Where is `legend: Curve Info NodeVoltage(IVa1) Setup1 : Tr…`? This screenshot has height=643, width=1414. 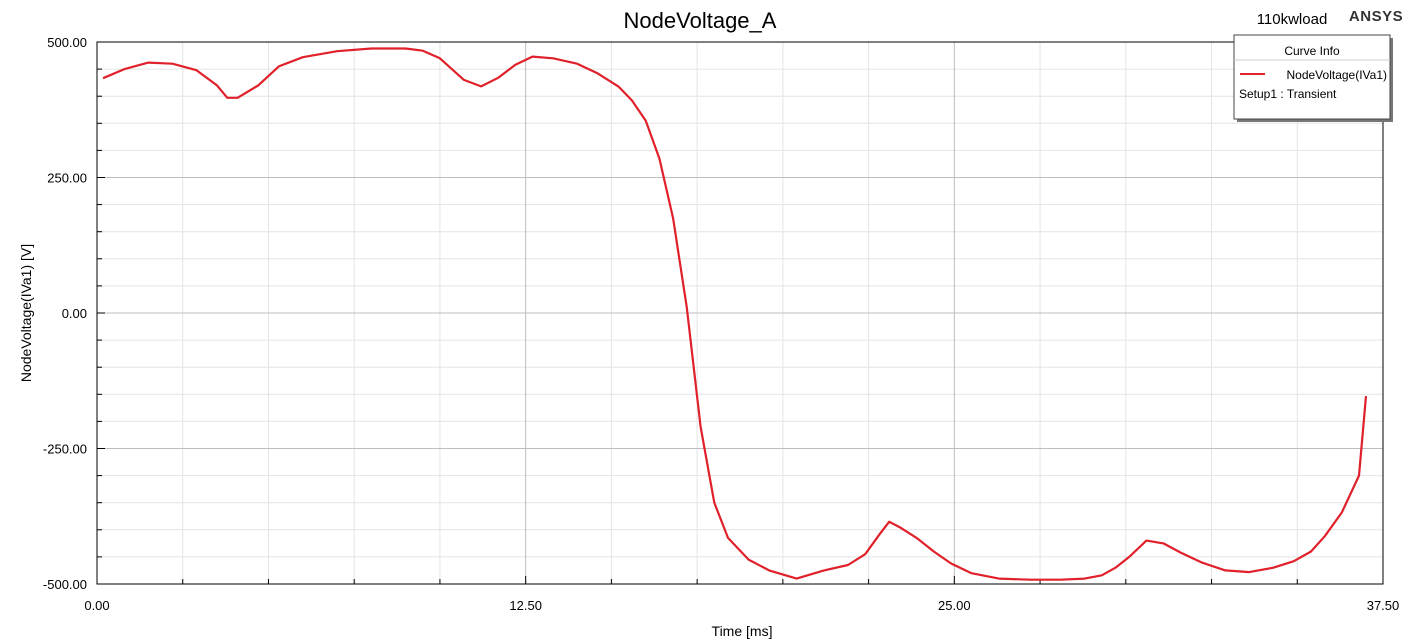
legend: Curve Info NodeVoltage(IVa1) Setup1 : Tr… is located at coordinates (1313, 78).